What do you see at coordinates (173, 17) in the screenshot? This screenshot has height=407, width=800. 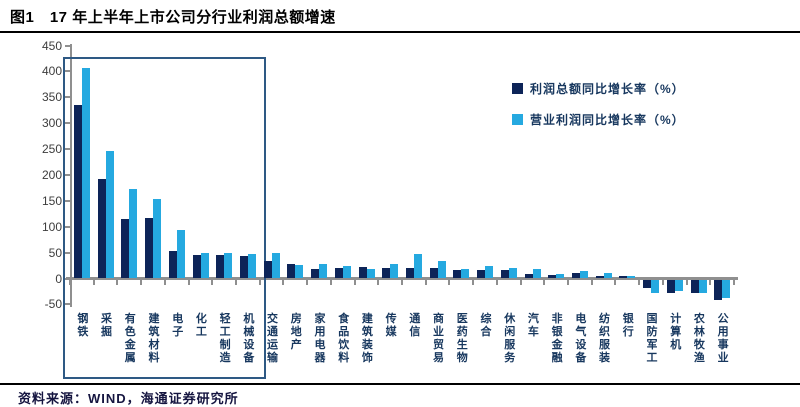 I see `figure-title: 图1 17 年上半年上市公司分行业利润总额增速` at bounding box center [173, 17].